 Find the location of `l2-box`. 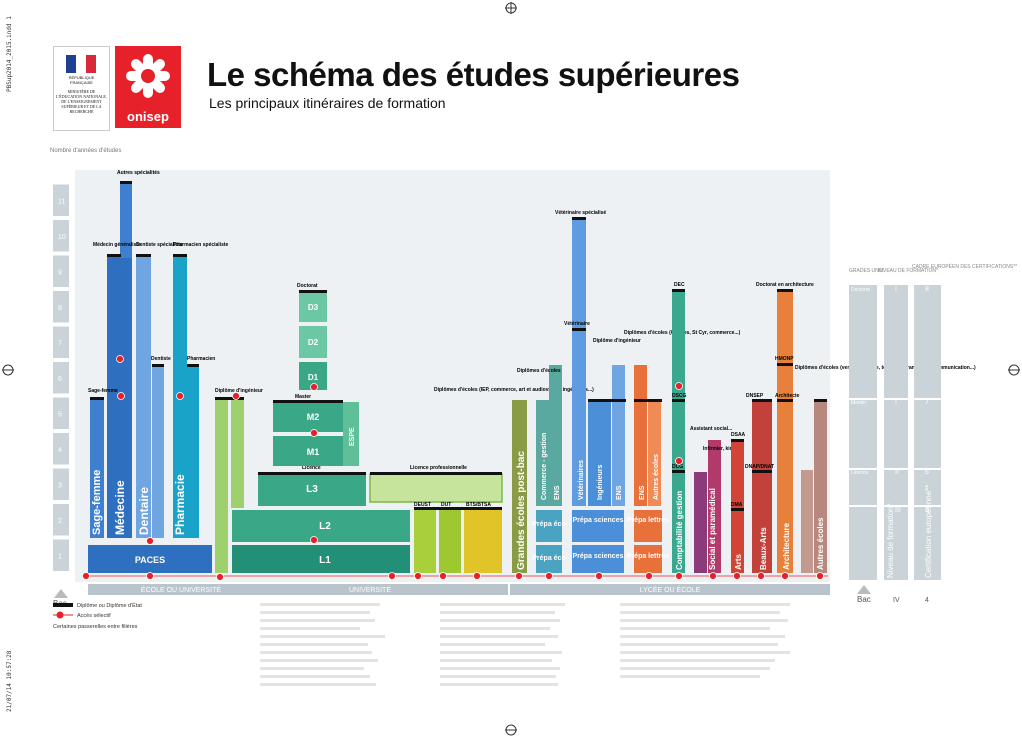

l2-box is located at coordinates (321, 526).